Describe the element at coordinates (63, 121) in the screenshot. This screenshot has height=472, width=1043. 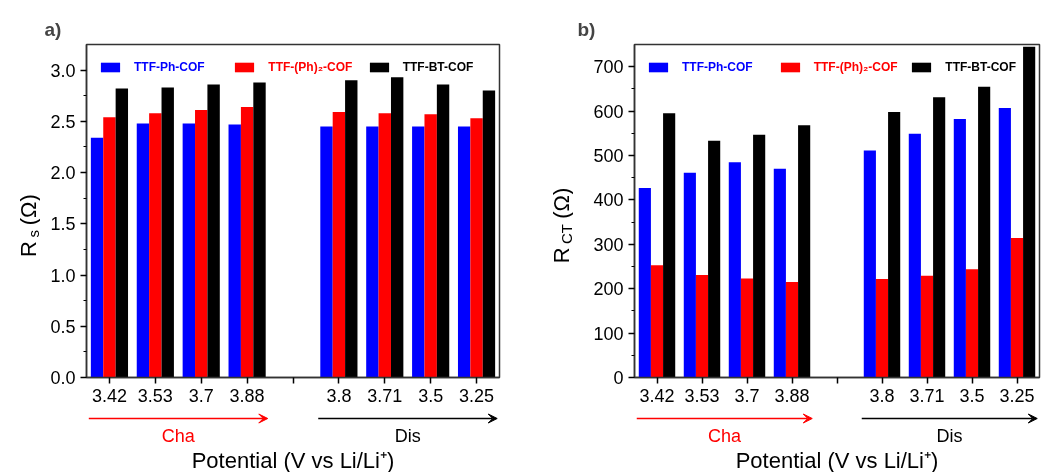
I see `y-tick-label: 2.5` at that location.